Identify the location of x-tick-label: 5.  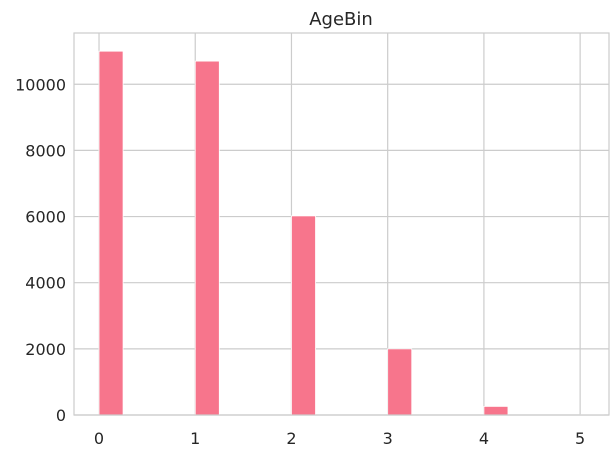
(580, 438).